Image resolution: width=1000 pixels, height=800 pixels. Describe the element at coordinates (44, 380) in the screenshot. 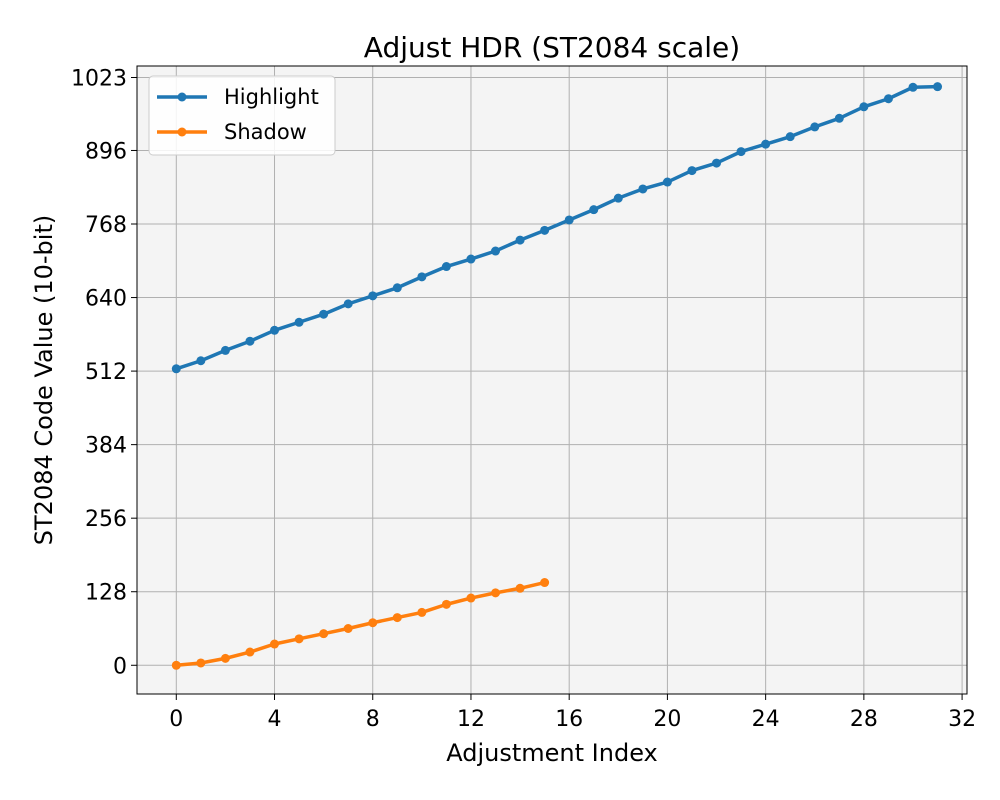

I see `y-axis-label: ST2084 Code Value (10-bit)` at that location.